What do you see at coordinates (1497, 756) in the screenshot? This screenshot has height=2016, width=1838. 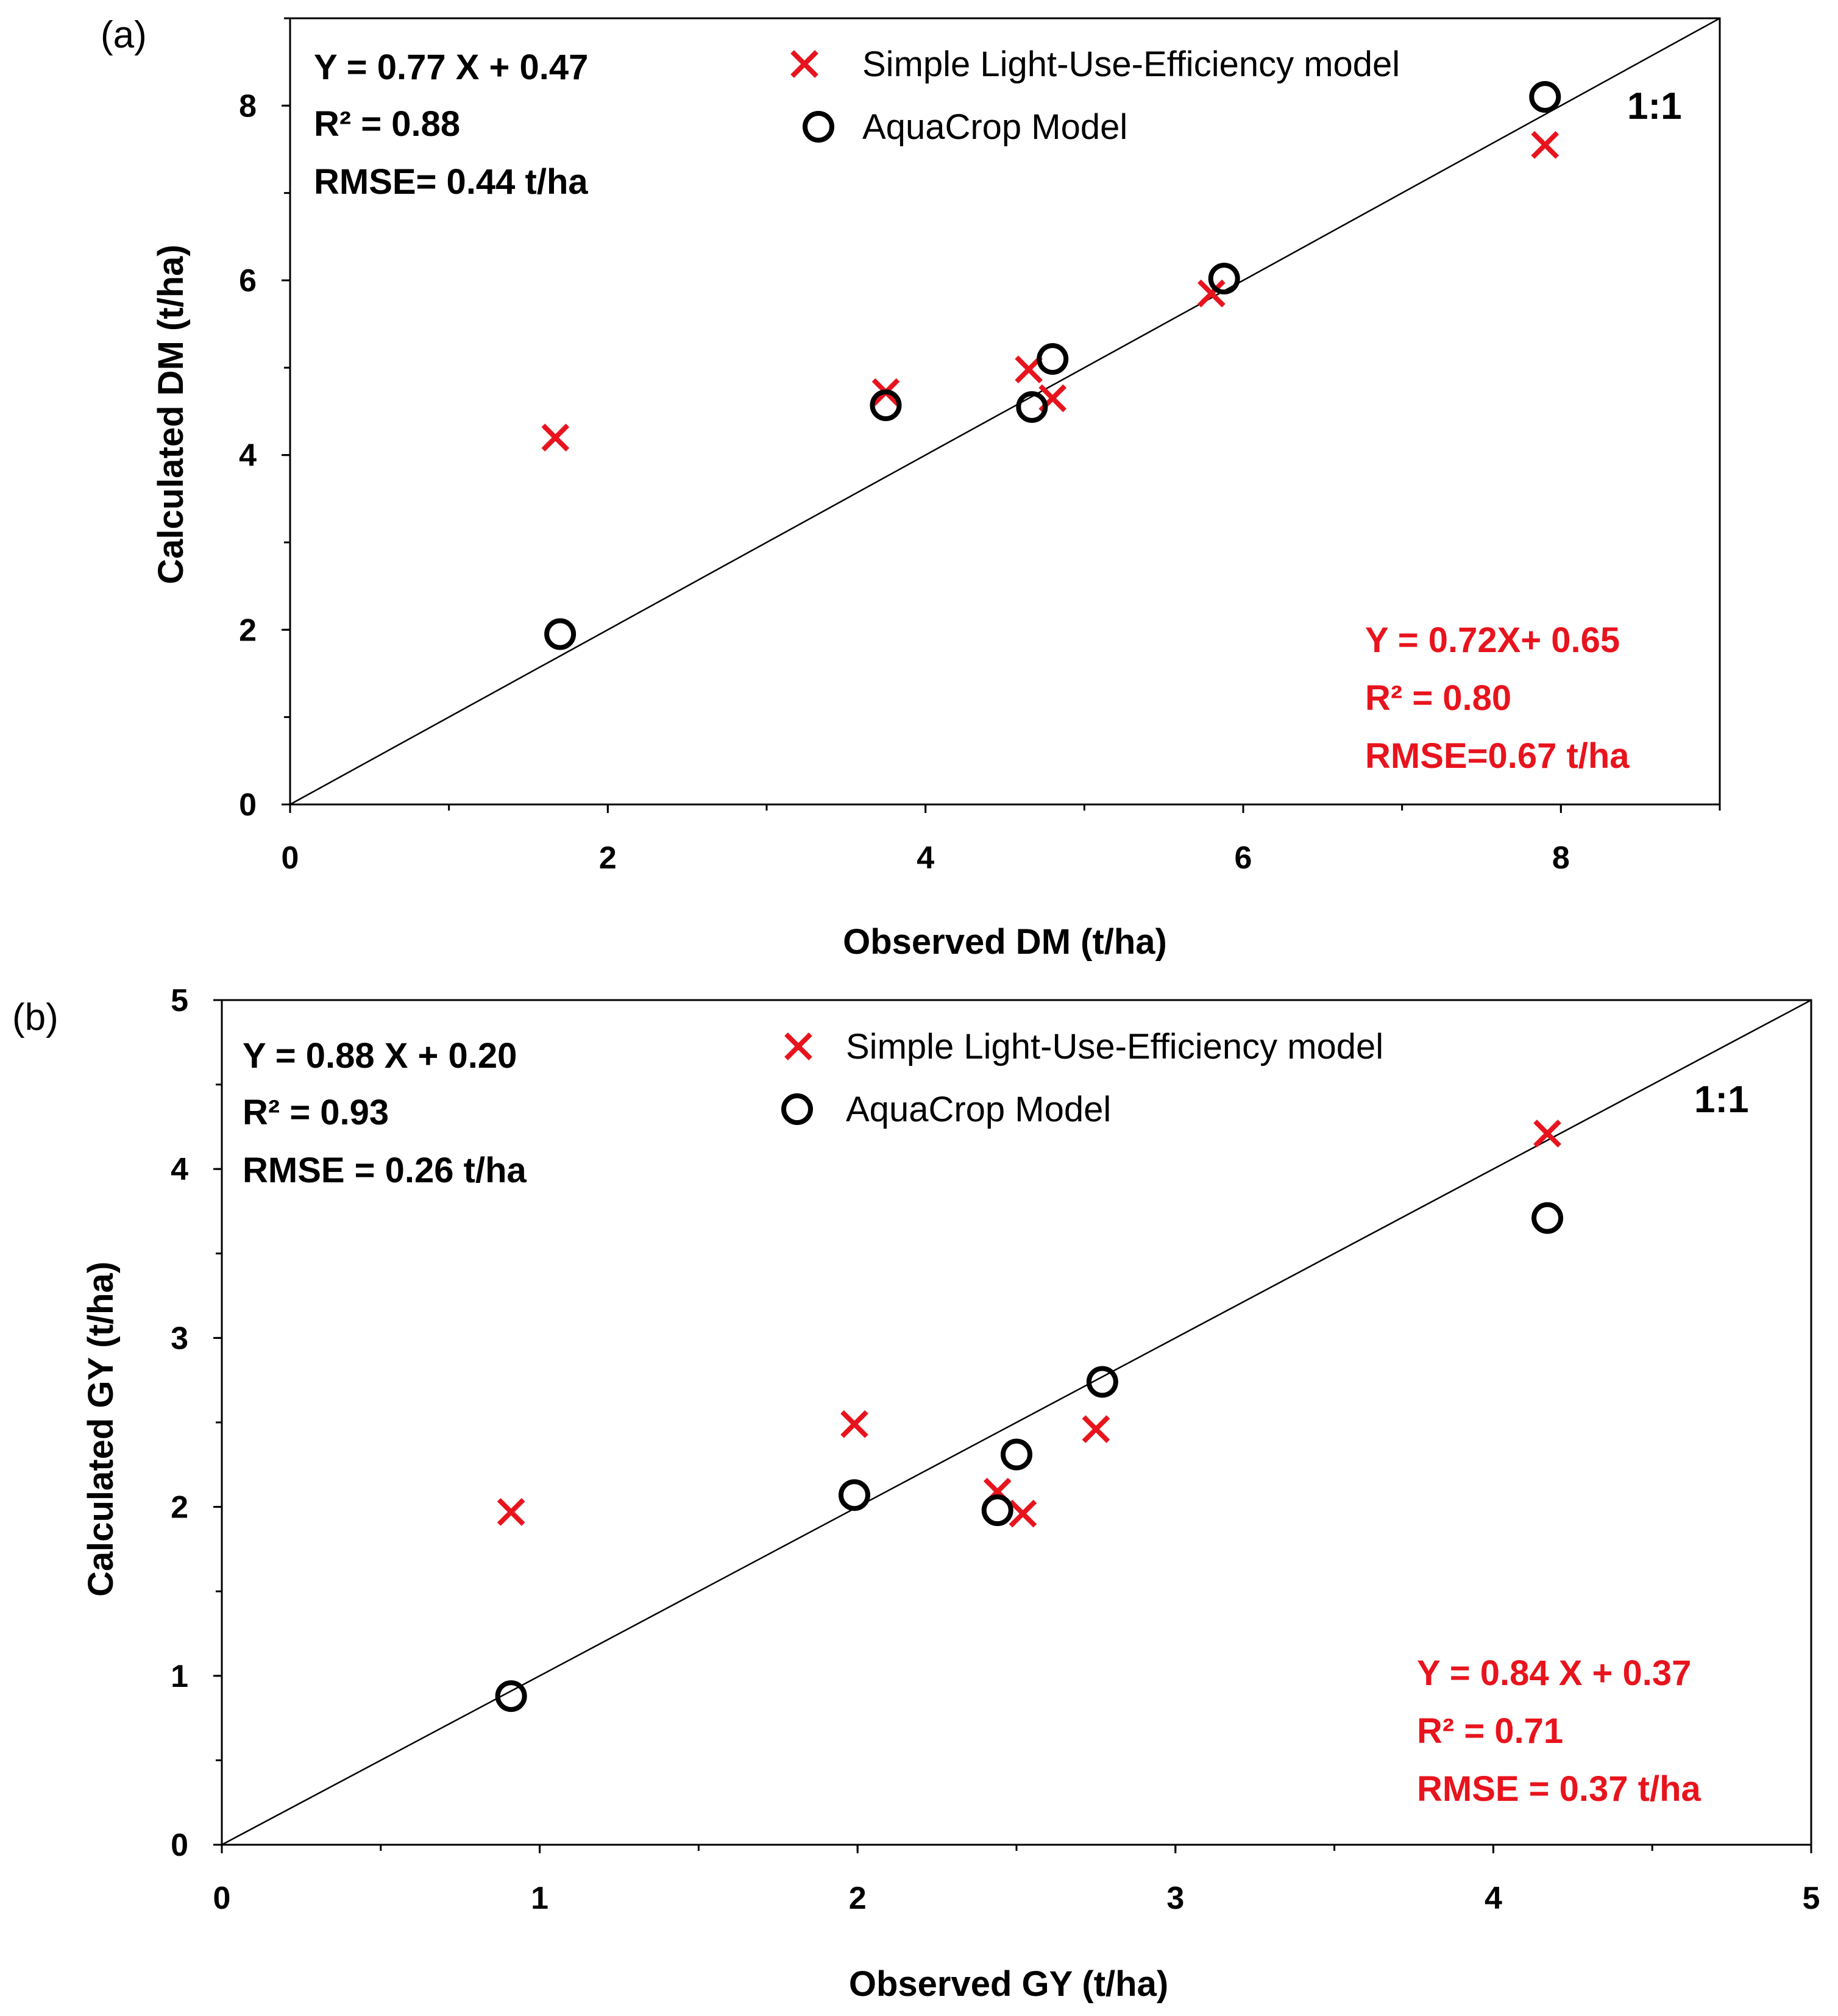 I see `panel-a-rmse-red: RMSE=0.67 t/ha` at bounding box center [1497, 756].